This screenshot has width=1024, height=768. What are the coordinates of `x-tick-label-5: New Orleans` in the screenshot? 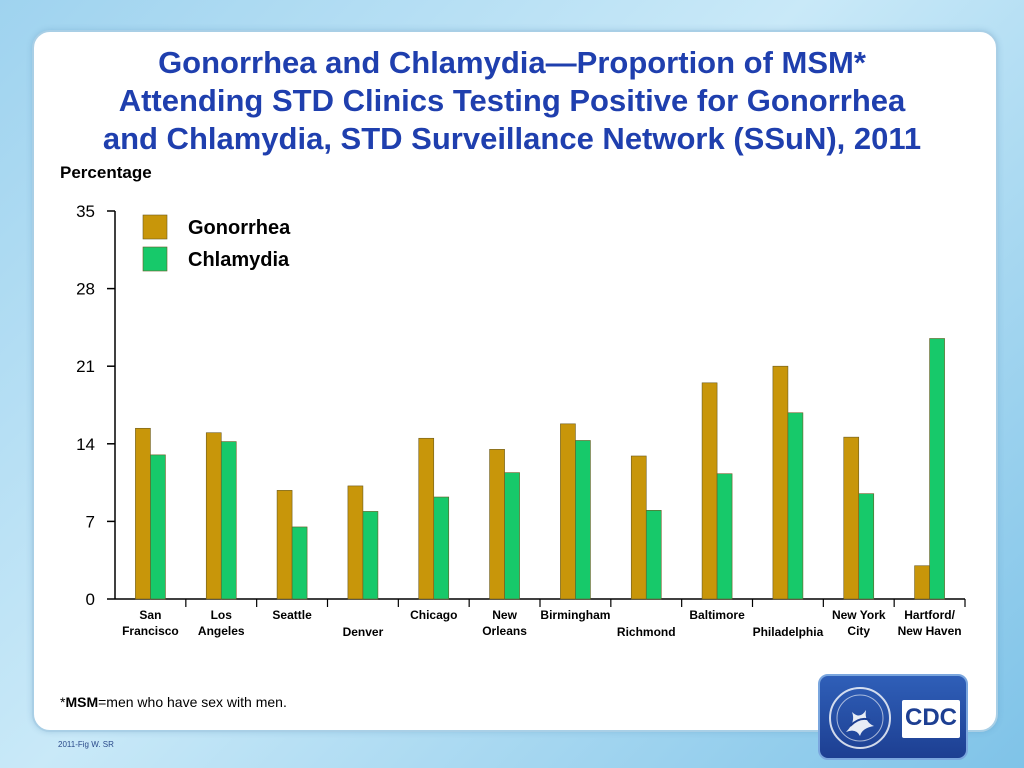 It's located at (504, 623).